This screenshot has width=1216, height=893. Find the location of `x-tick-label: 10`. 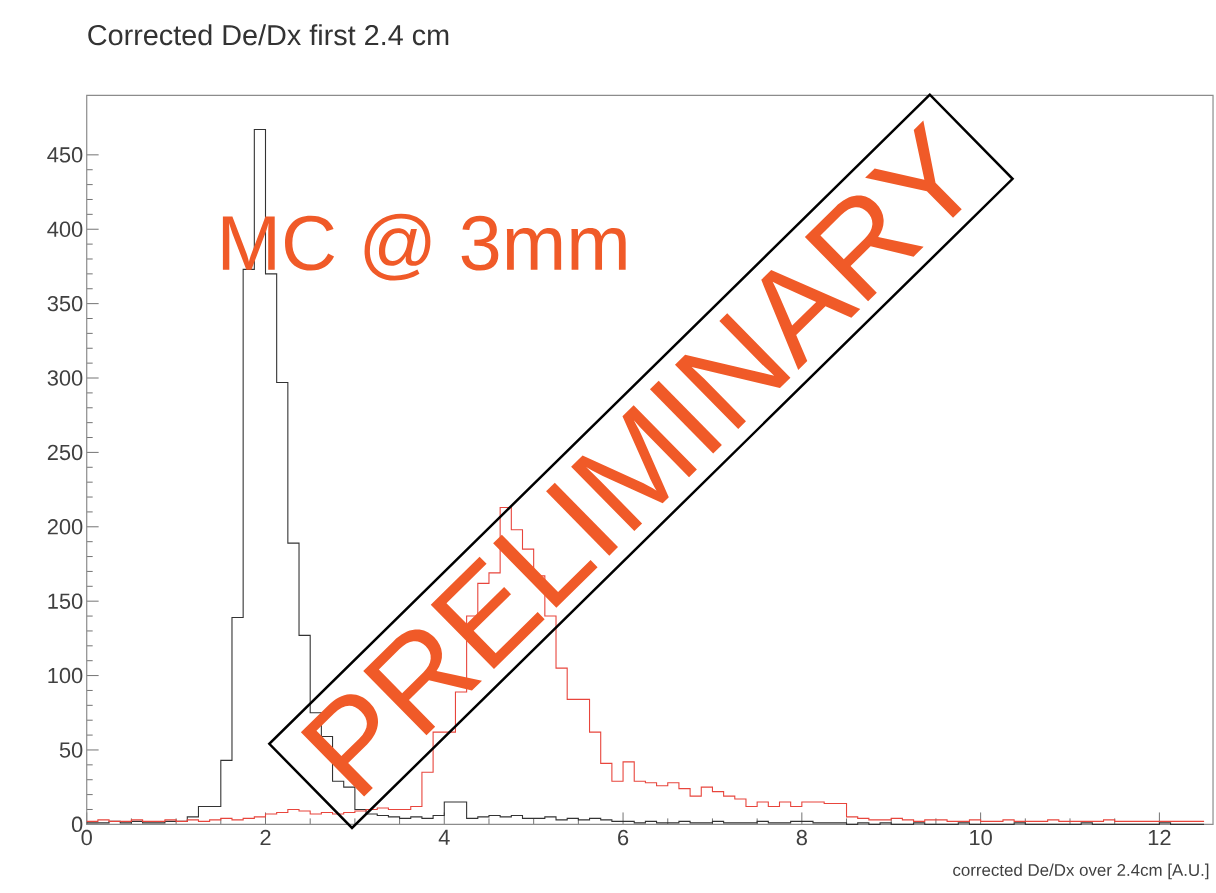

x-tick-label: 10 is located at coordinates (981, 837).